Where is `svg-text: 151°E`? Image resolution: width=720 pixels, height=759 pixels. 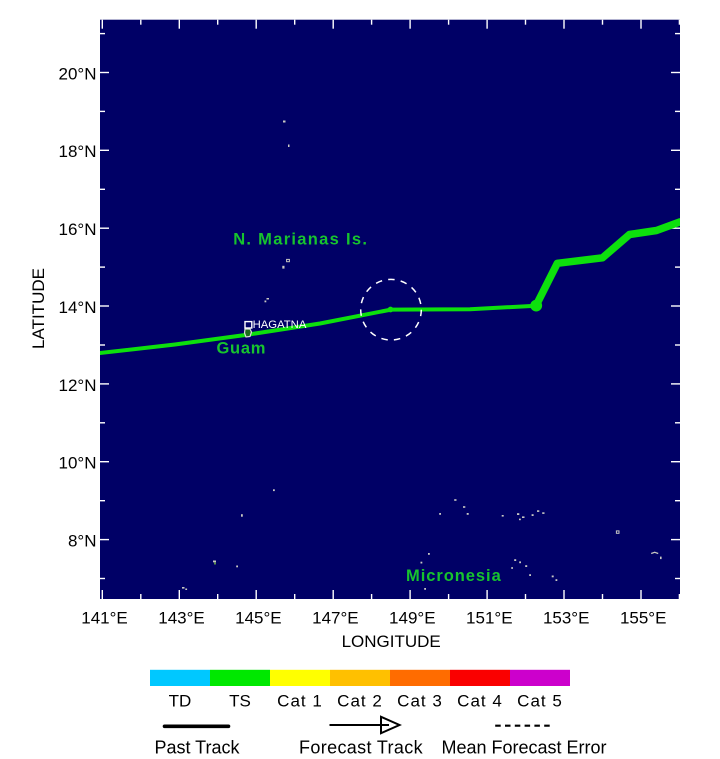
svg-text: 151°E is located at coordinates (489, 618).